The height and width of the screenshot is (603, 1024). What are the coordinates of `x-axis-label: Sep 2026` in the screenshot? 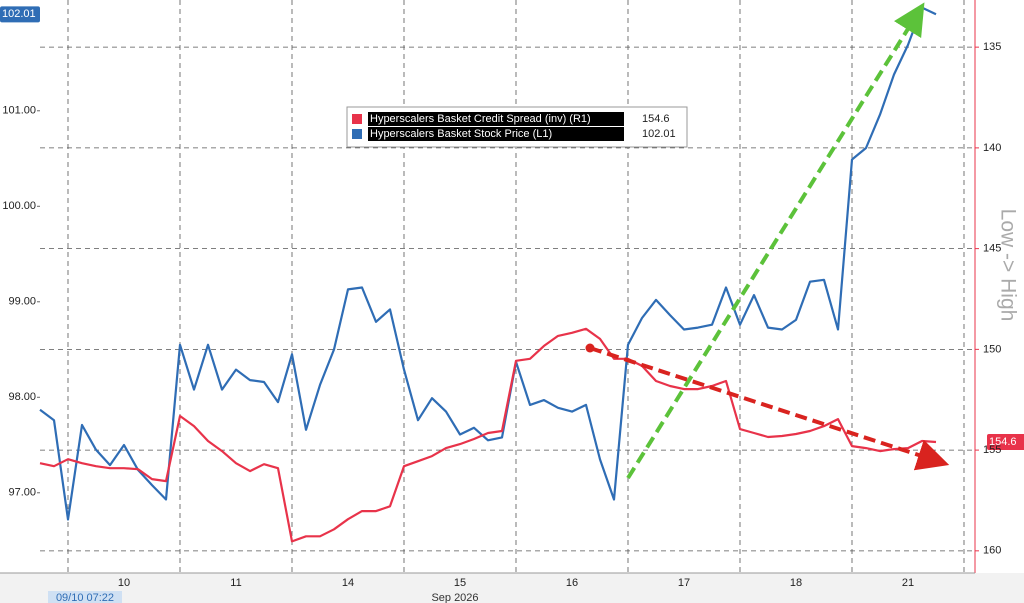 It's located at (454, 597).